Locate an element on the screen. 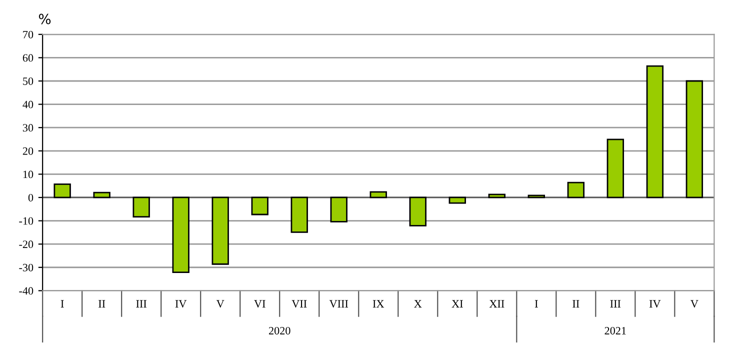  y-tick-label: 40 is located at coordinates (28, 104).